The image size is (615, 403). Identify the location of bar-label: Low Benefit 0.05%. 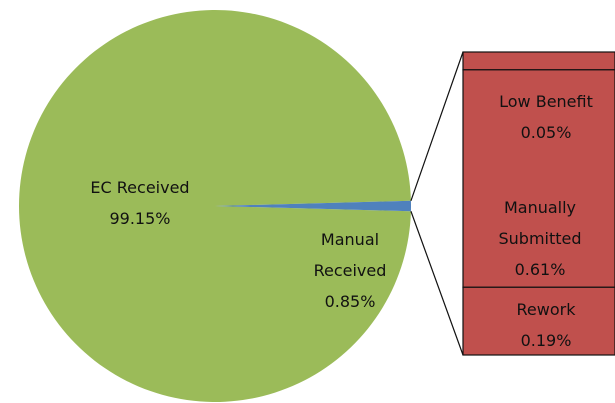
(542, 117).